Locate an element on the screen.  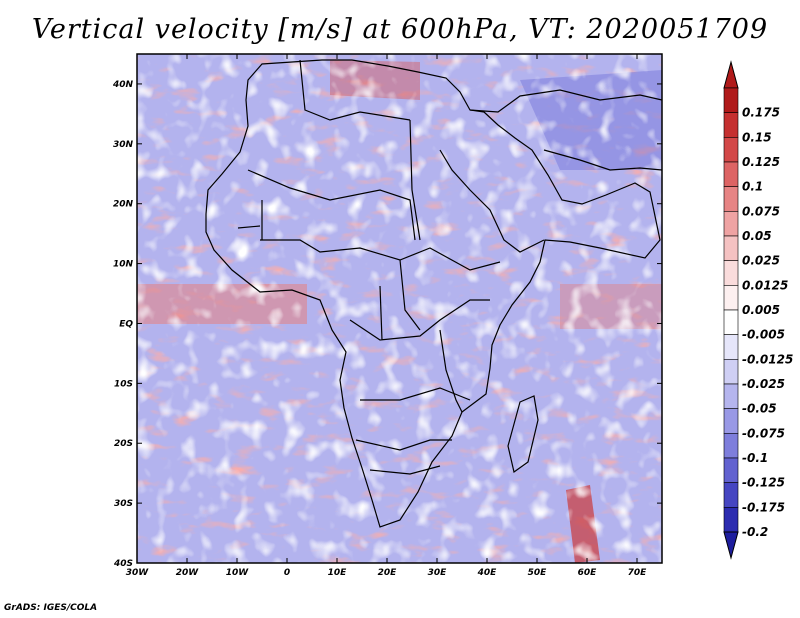
lon-tick-label: 30W is located at coordinates (138, 573).